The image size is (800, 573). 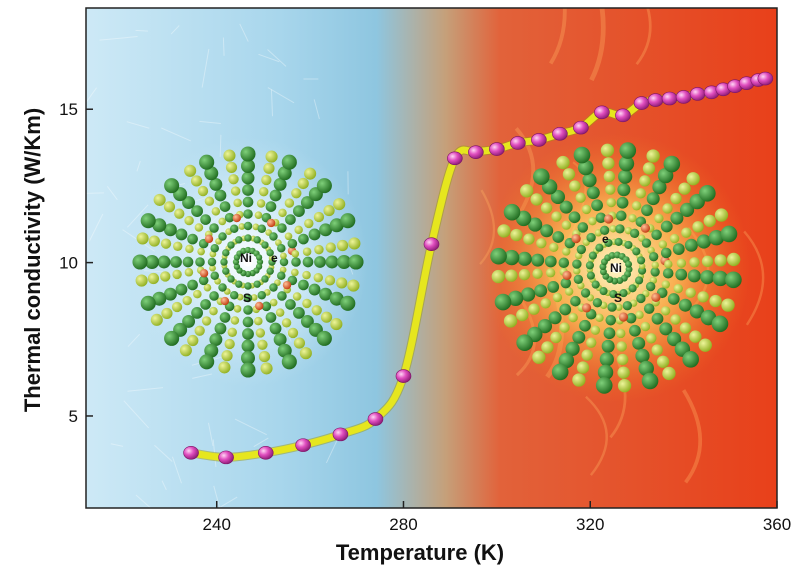 I want to click on y-axis-title: Thermal conductivity (W/Km), so click(x=32, y=260).